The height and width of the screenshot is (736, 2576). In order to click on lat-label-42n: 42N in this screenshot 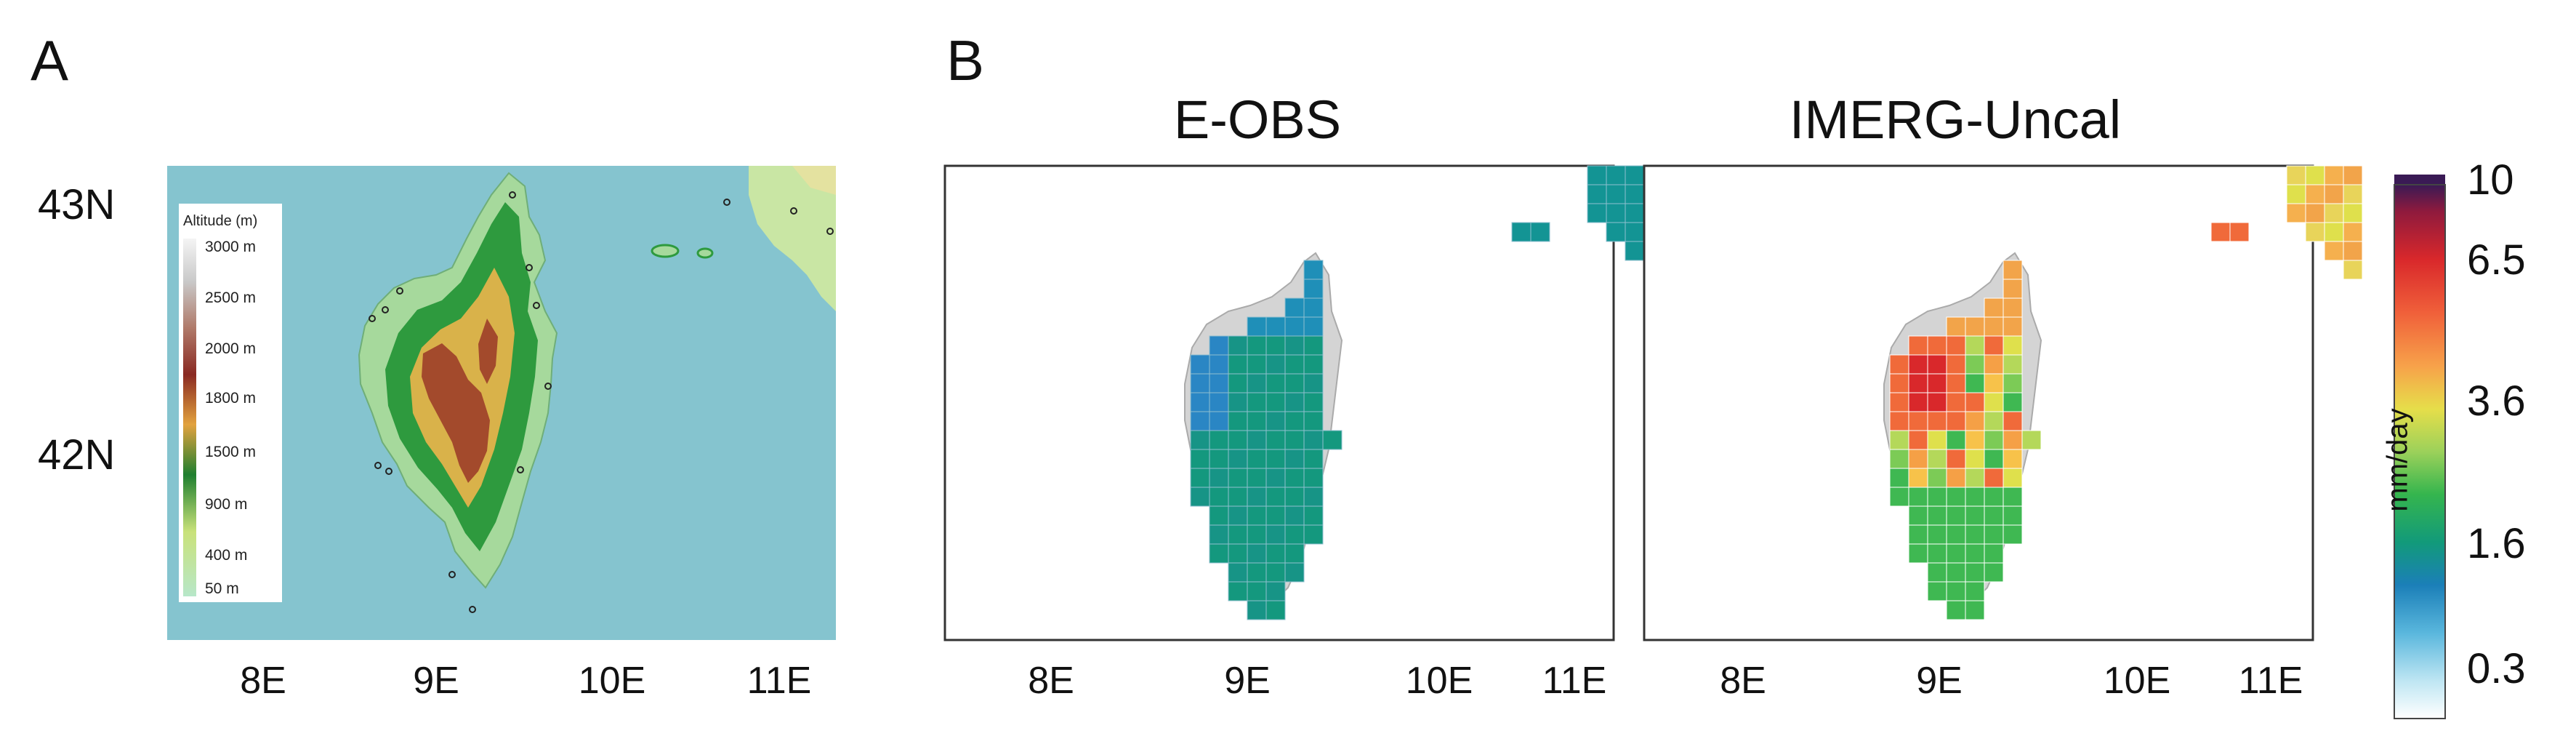, I will do `click(77, 455)`.